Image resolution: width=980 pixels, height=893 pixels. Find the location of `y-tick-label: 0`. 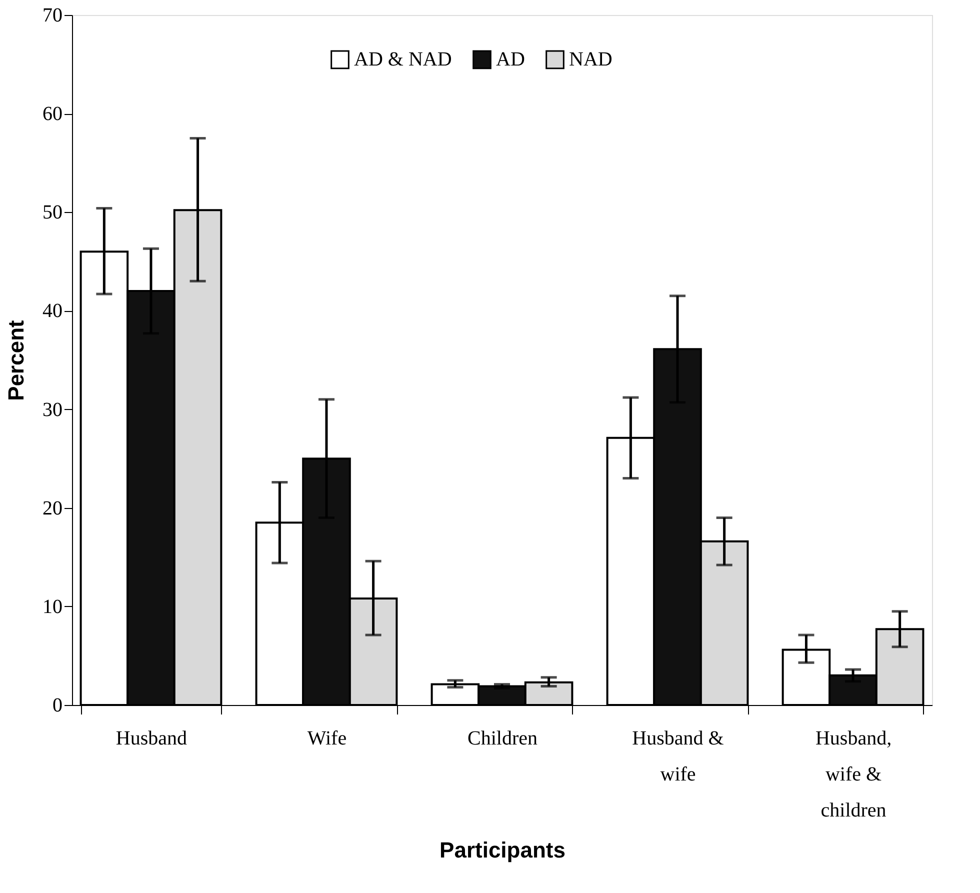

y-tick-label: 0 is located at coordinates (57, 705).